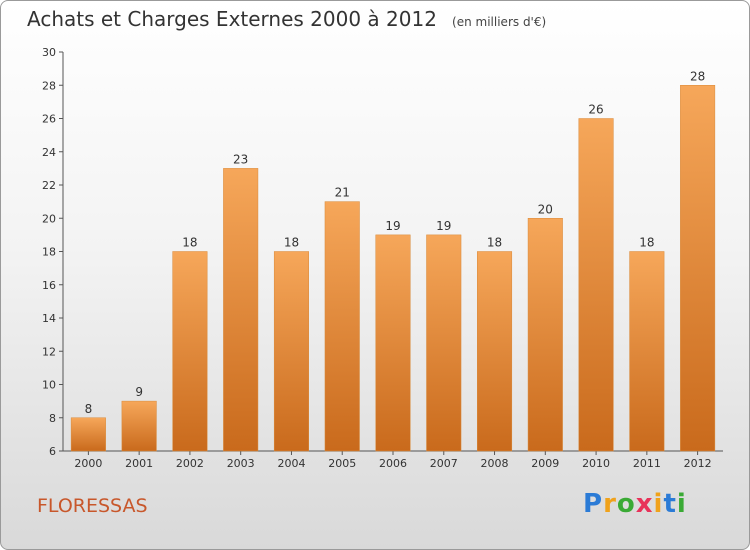 The width and height of the screenshot is (750, 550). I want to click on logo-letter: t, so click(670, 504).